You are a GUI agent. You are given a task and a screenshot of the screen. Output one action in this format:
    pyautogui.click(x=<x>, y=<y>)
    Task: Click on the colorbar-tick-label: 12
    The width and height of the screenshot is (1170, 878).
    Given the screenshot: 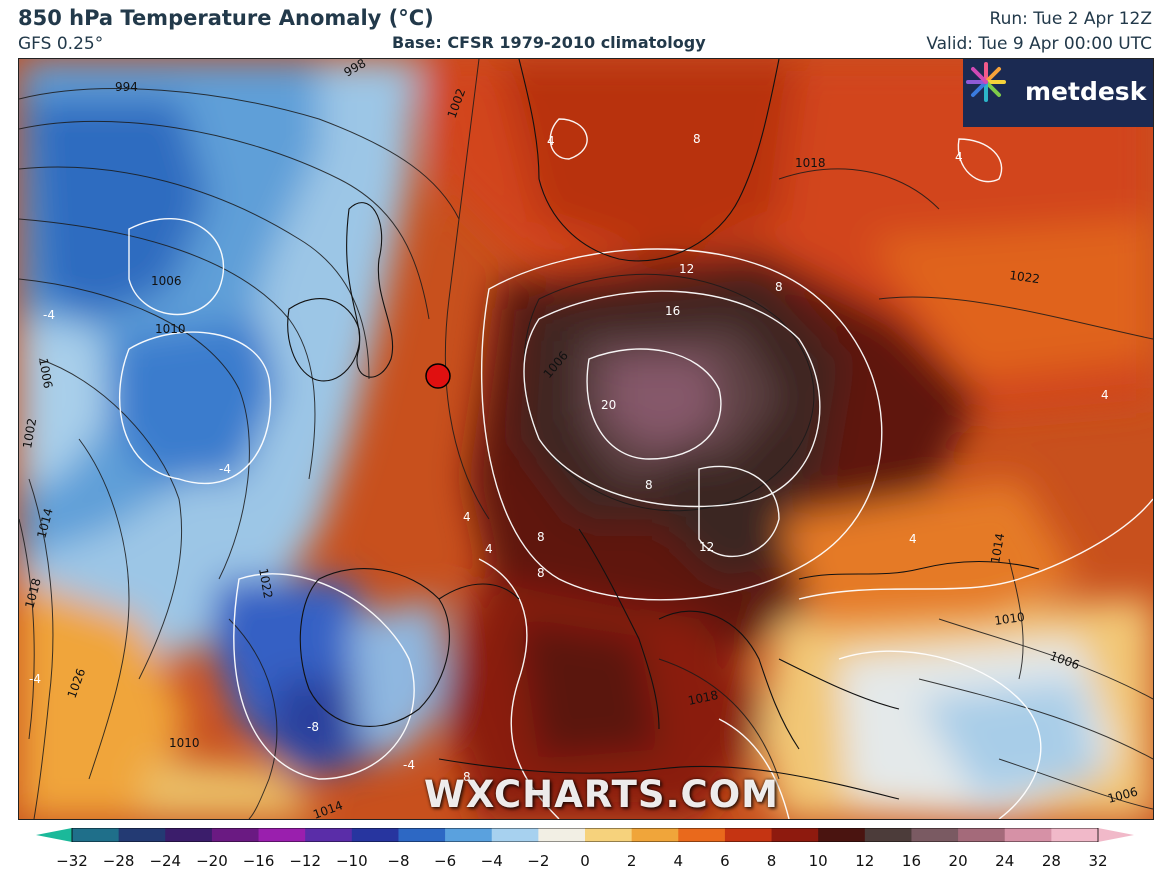 What is the action you would take?
    pyautogui.click(x=865, y=861)
    